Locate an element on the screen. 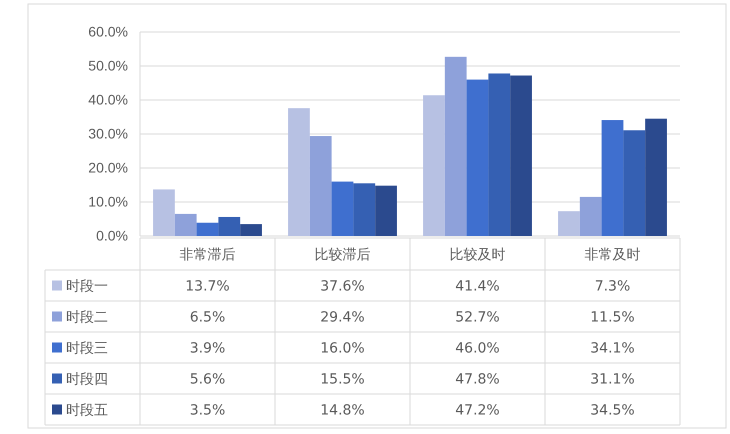 The width and height of the screenshot is (730, 434). legend-label: 时段五 is located at coordinates (87, 410).